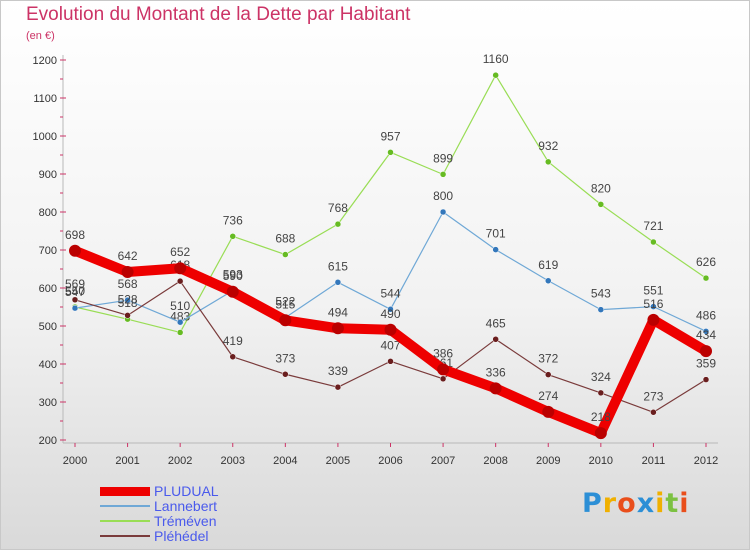  I want to click on logo-letter: t, so click(672, 503).